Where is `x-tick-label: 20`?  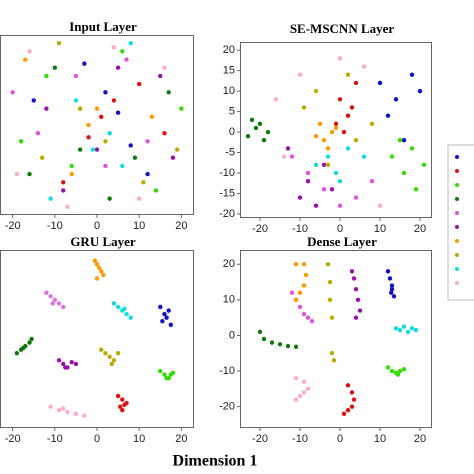 x-tick-label: 20 is located at coordinates (420, 229).